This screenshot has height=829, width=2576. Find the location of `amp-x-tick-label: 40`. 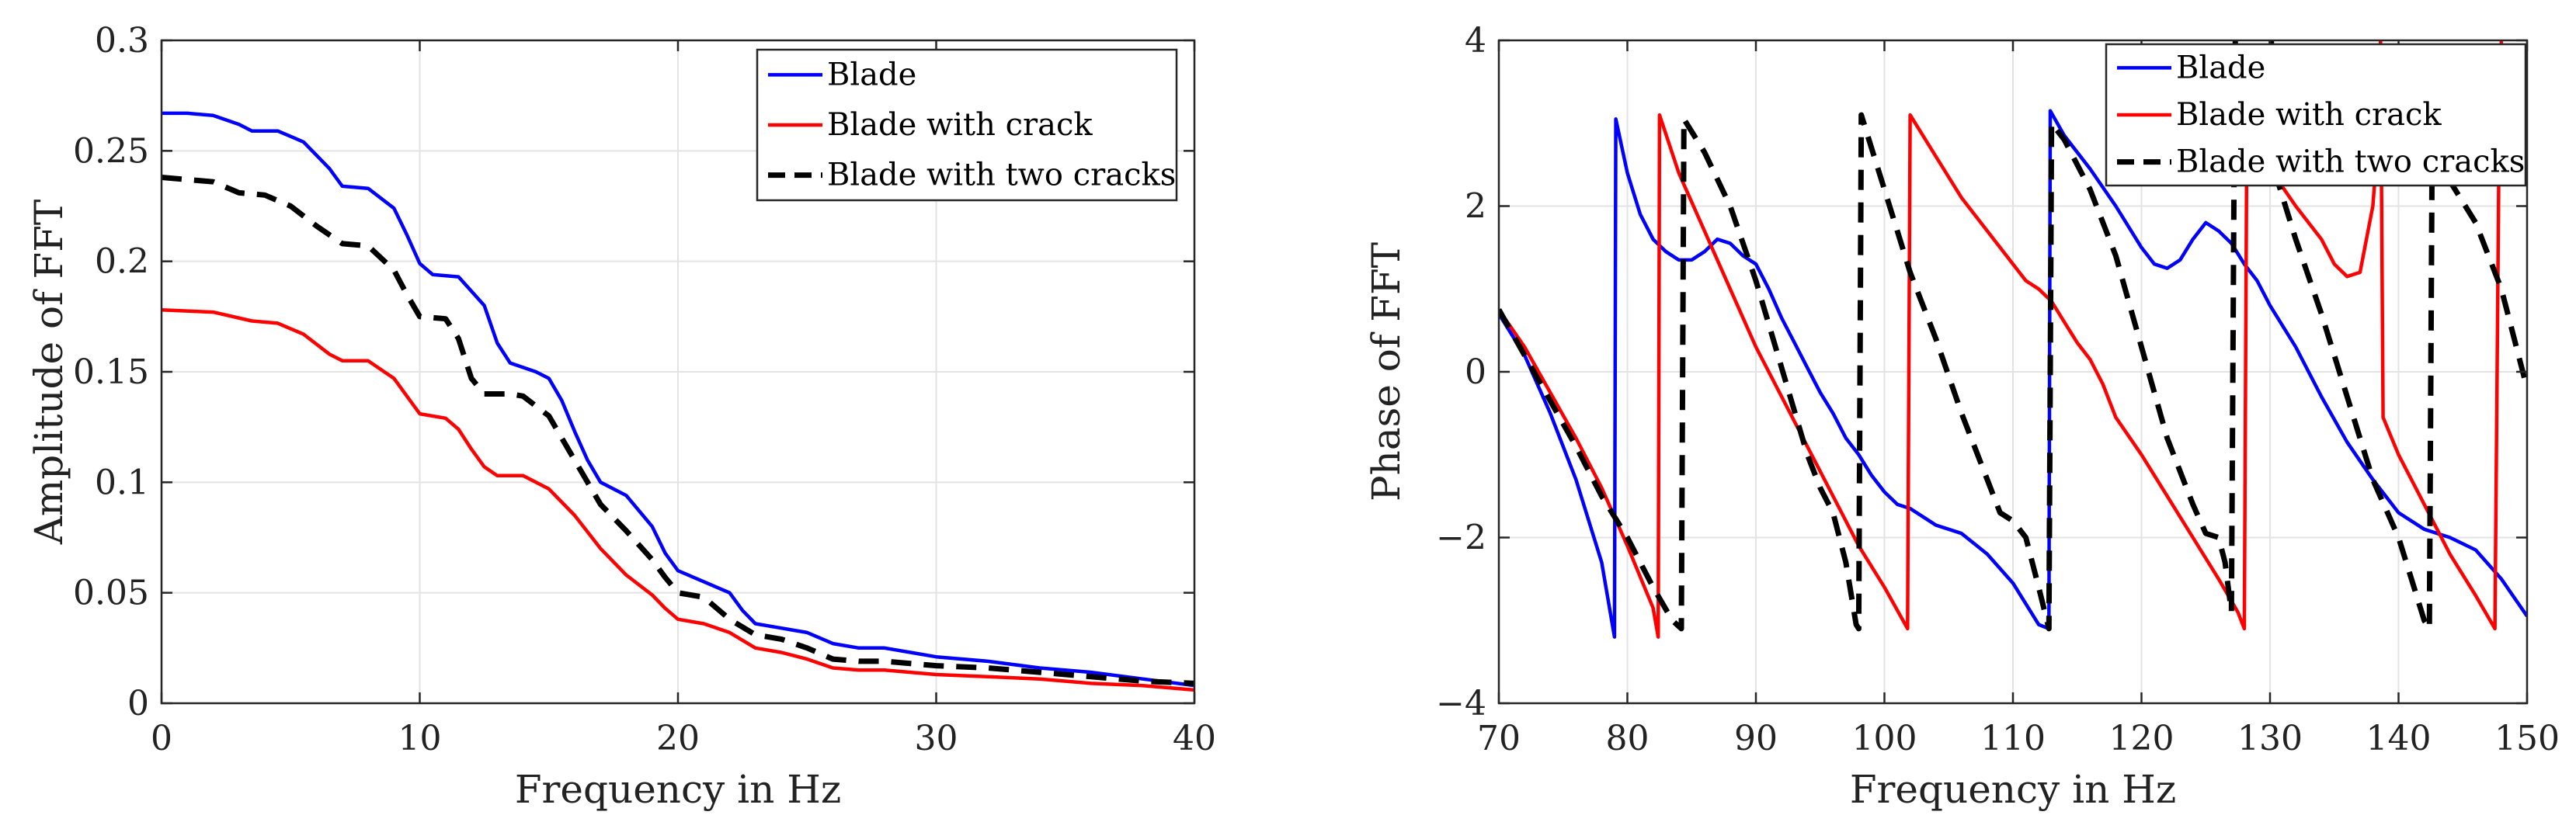

amp-x-tick-label: 40 is located at coordinates (1194, 738).